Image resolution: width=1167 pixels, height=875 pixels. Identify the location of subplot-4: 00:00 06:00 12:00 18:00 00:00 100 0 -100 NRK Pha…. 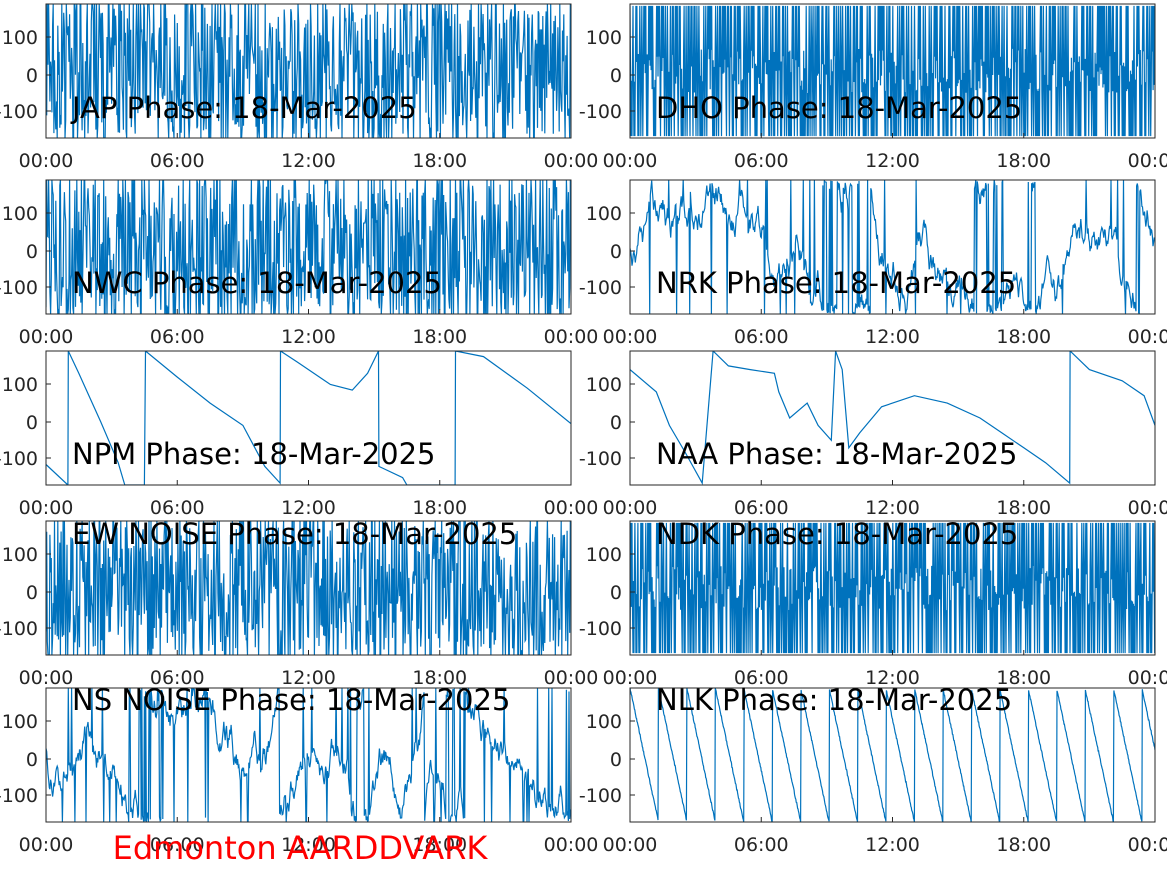
(873, 263).